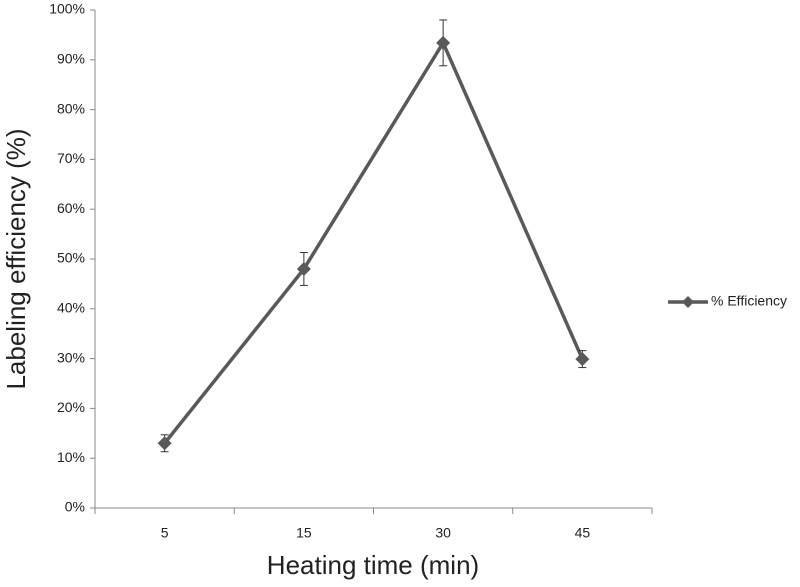  I want to click on y-tick-label: 0%, so click(75, 507).